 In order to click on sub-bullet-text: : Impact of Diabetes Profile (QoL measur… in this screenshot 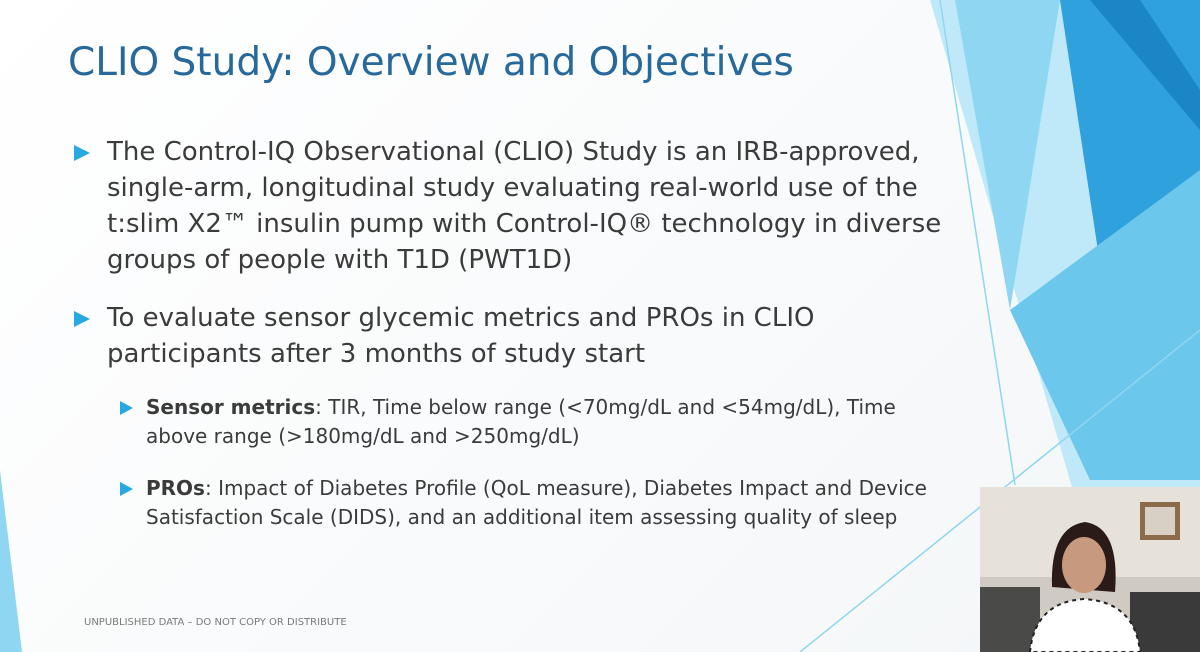, I will do `click(536, 502)`.